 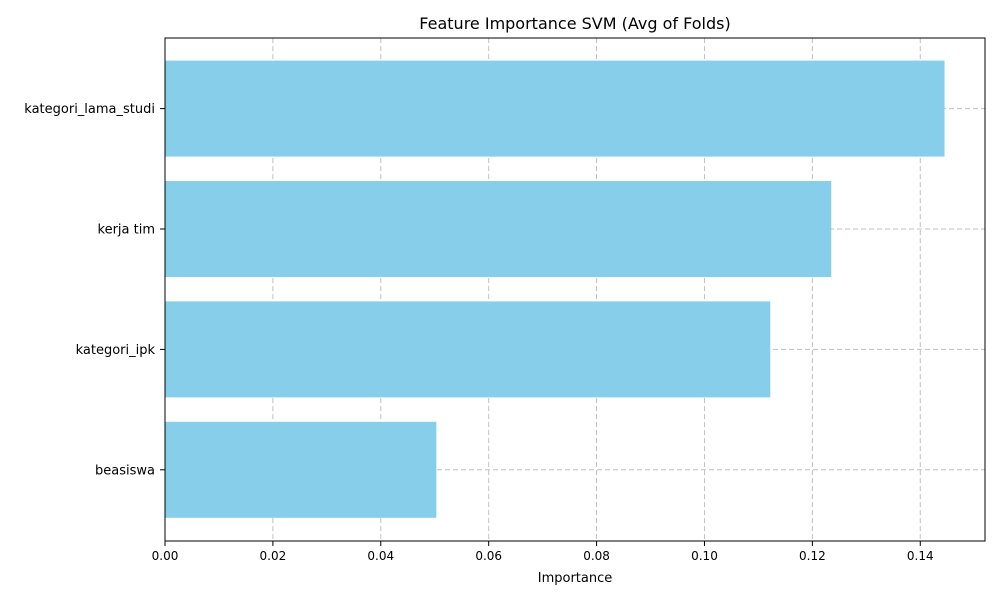 What do you see at coordinates (498, 229) in the screenshot?
I see `bar-kerja-tim` at bounding box center [498, 229].